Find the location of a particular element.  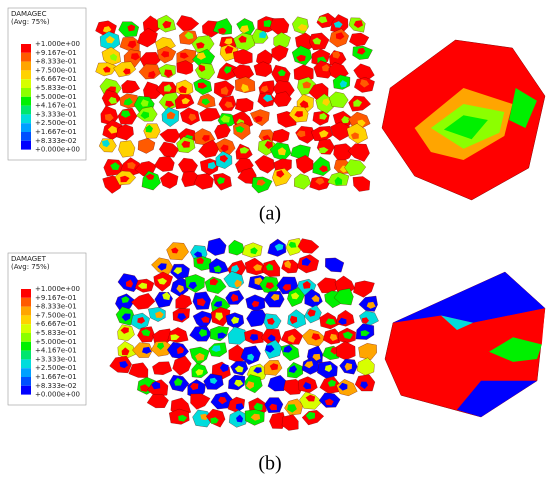

legend-label: +2.500e-01 is located at coordinates (56, 368).